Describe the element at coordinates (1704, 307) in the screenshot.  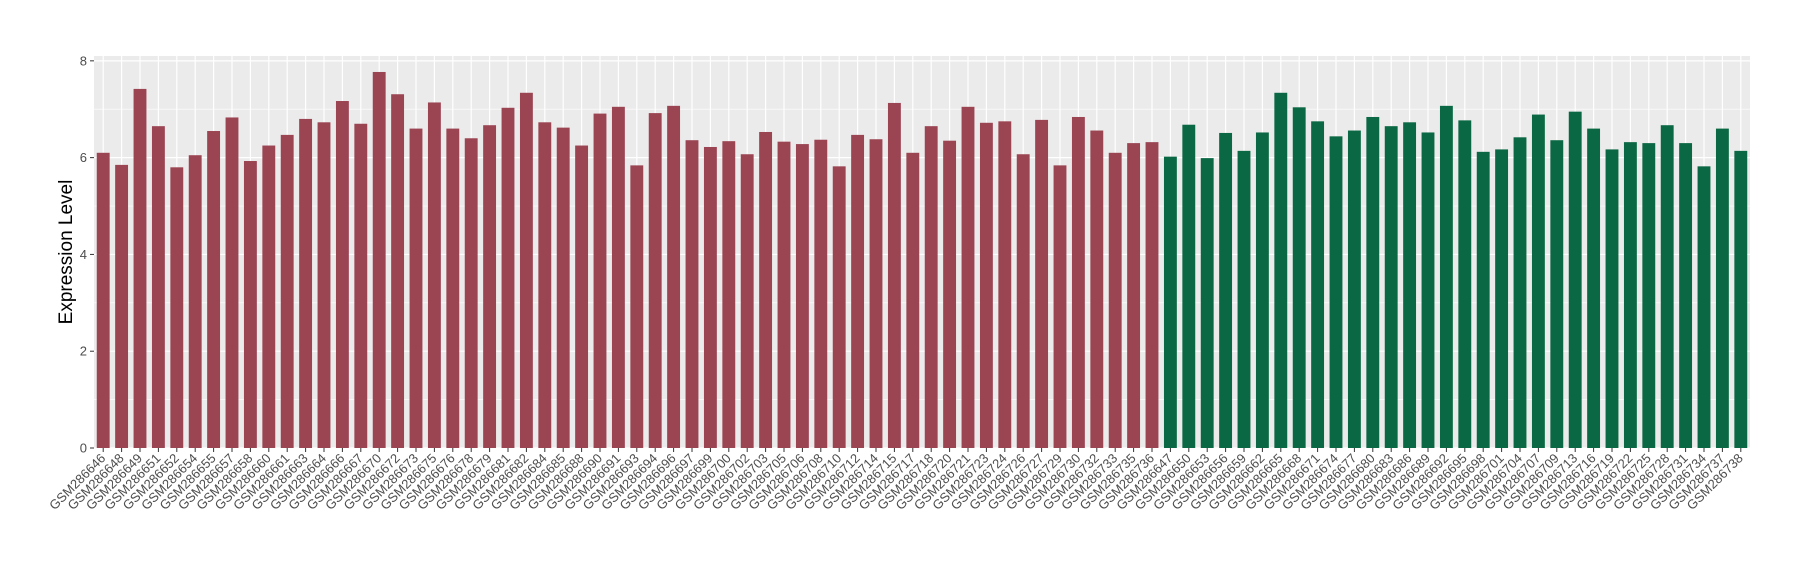
I see `bar-GSM286734` at that location.